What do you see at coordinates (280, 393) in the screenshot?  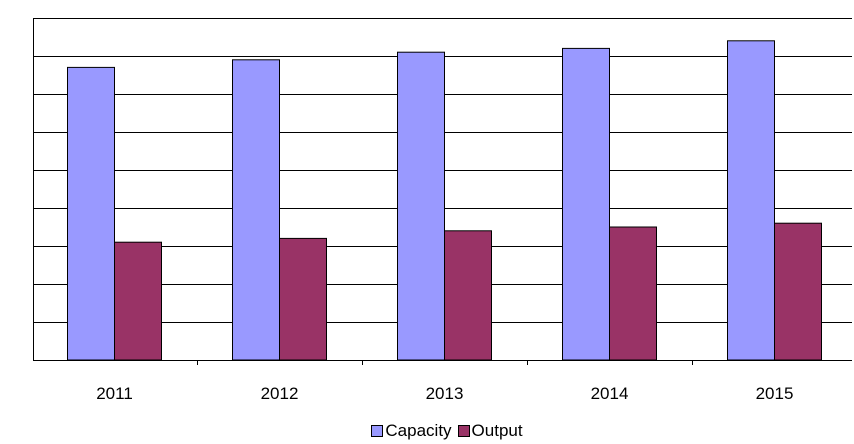 I see `x-tick-label: 2012` at bounding box center [280, 393].